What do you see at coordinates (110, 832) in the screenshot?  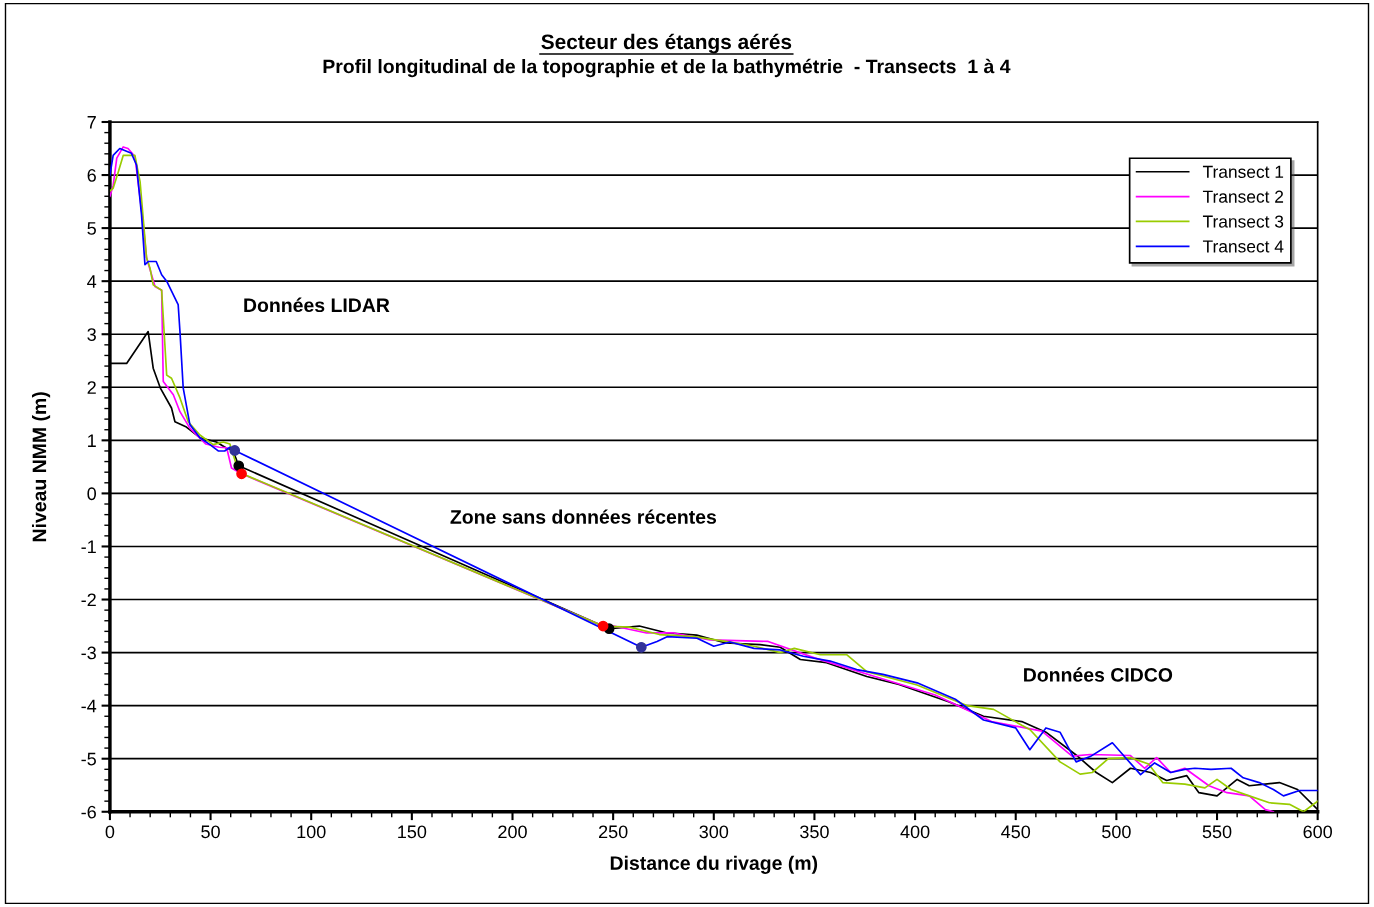 I see `x-tick-label: 0` at bounding box center [110, 832].